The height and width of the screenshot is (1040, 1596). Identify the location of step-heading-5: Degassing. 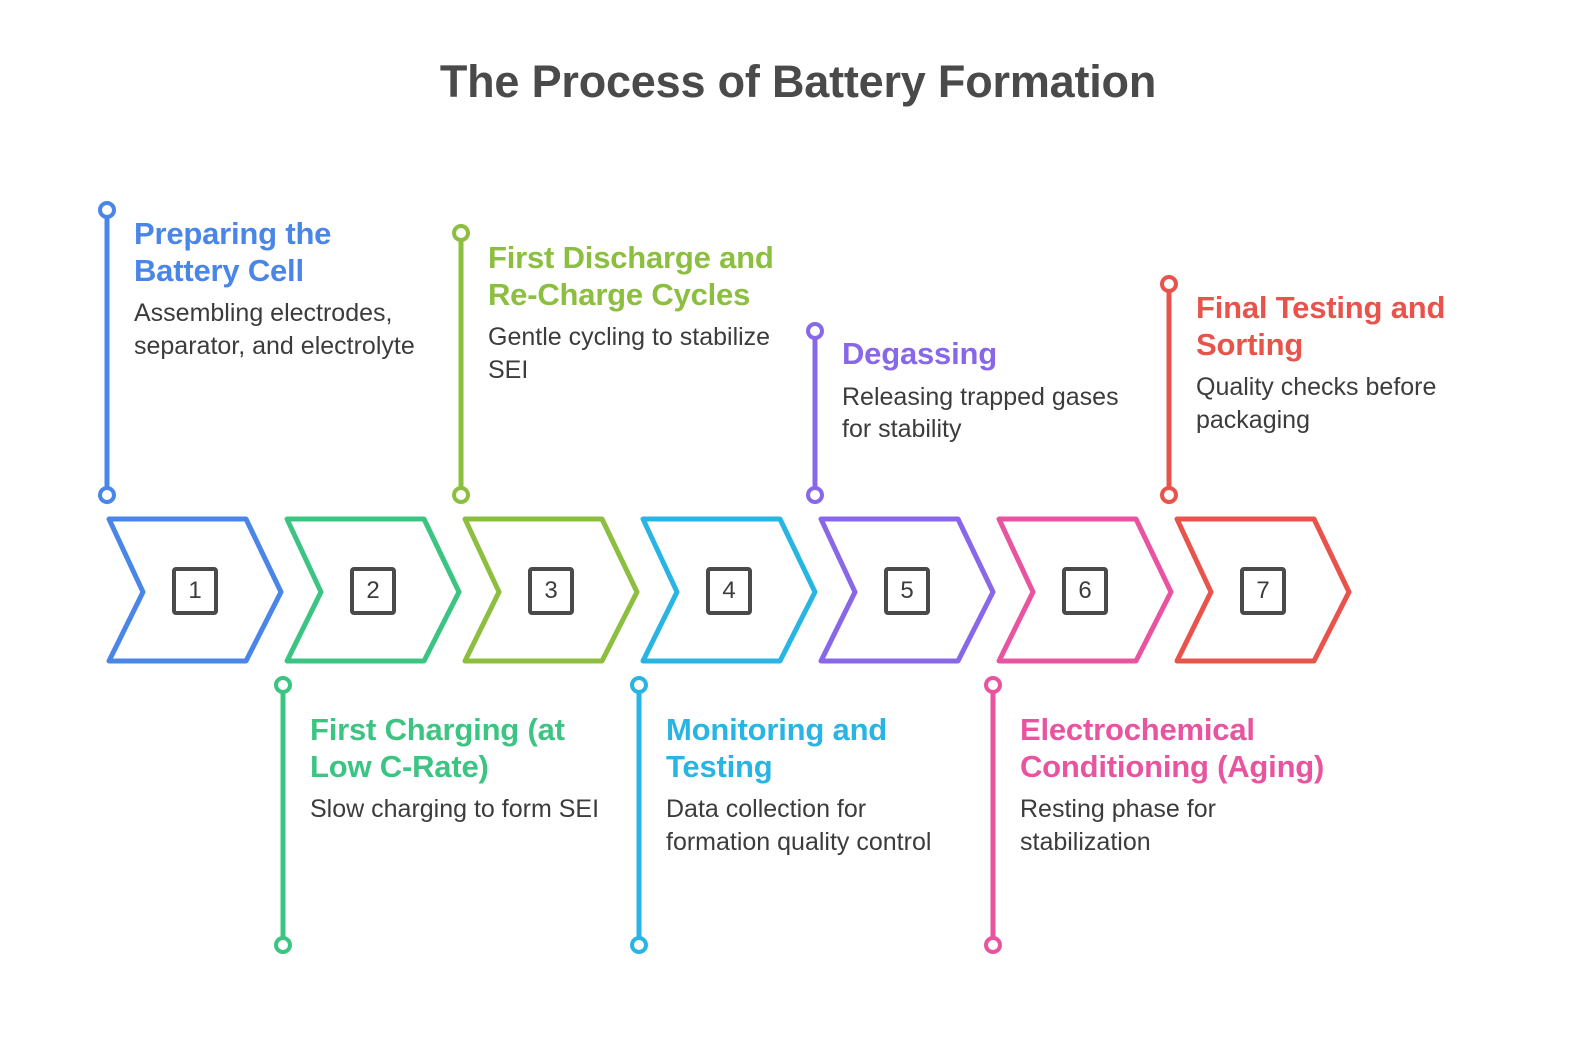
(919, 353).